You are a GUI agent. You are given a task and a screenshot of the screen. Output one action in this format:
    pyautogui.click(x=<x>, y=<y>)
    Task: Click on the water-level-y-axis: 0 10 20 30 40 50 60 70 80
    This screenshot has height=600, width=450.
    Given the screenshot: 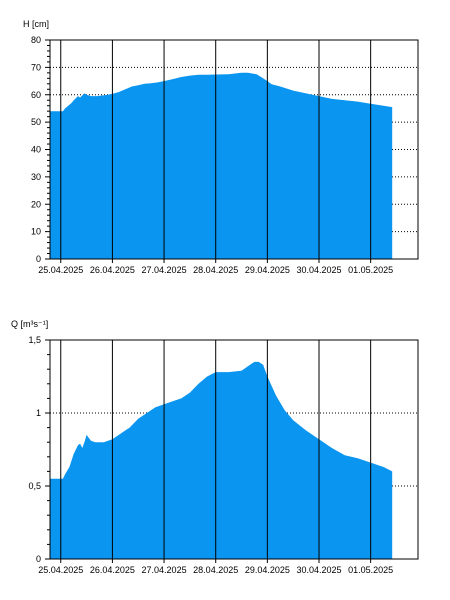 What is the action you would take?
    pyautogui.click(x=40, y=149)
    